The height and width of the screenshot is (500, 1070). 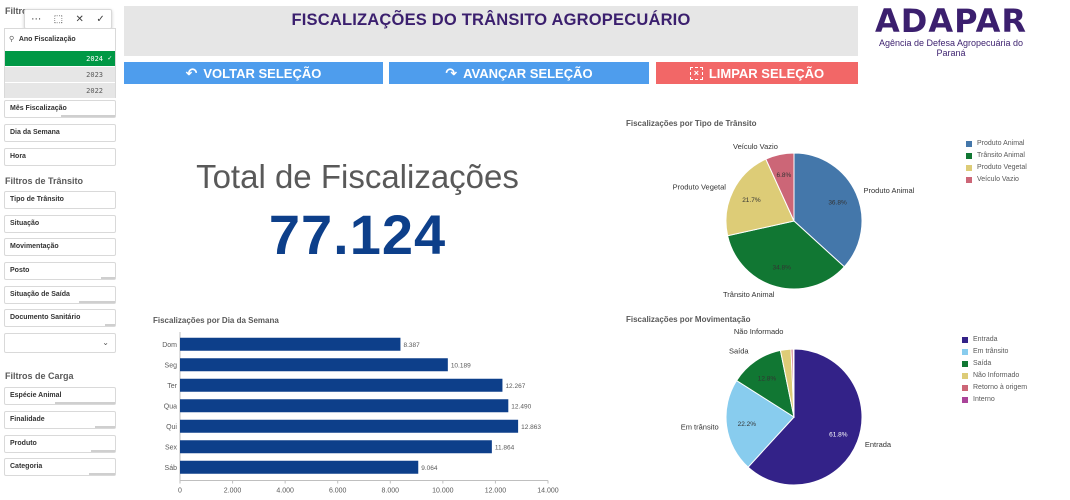 What do you see at coordinates (950, 21) in the screenshot?
I see `logo-wordmark: ADAPAR` at bounding box center [950, 21].